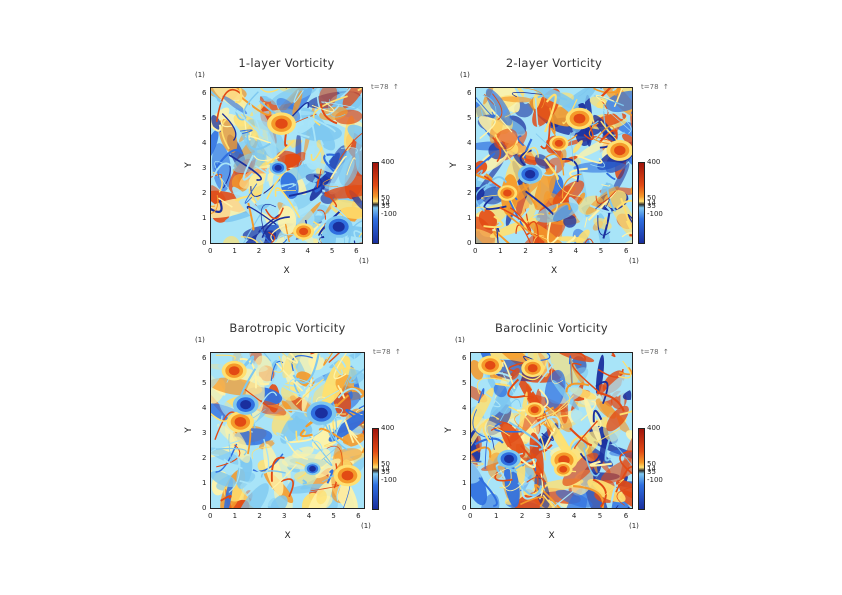 The height and width of the screenshot is (595, 842). What do you see at coordinates (389, 214) in the screenshot?
I see `colorbar-tick-label: -100` at bounding box center [389, 214].